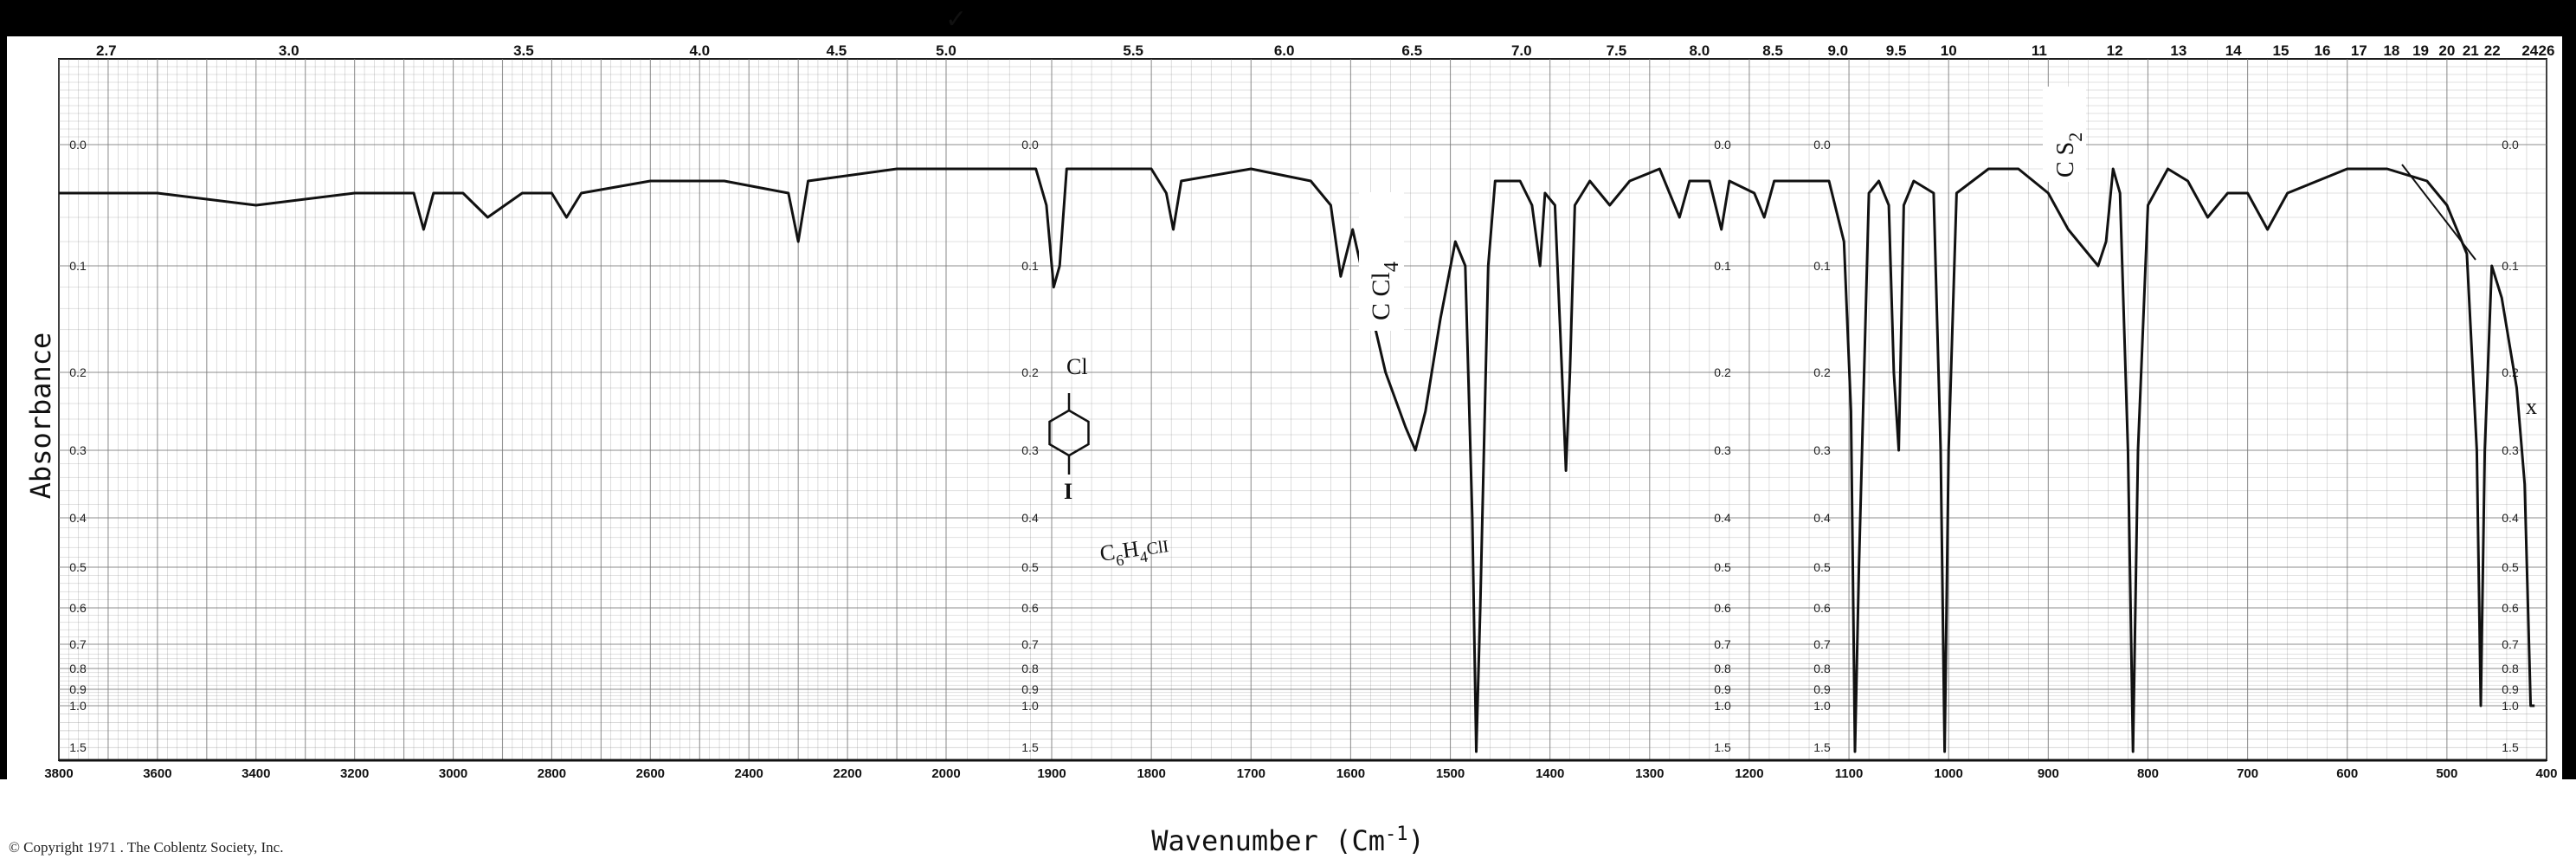 This screenshot has width=2576, height=859. What do you see at coordinates (847, 773) in the screenshot?
I see `x-tick-label-wavenumber: 2200` at bounding box center [847, 773].